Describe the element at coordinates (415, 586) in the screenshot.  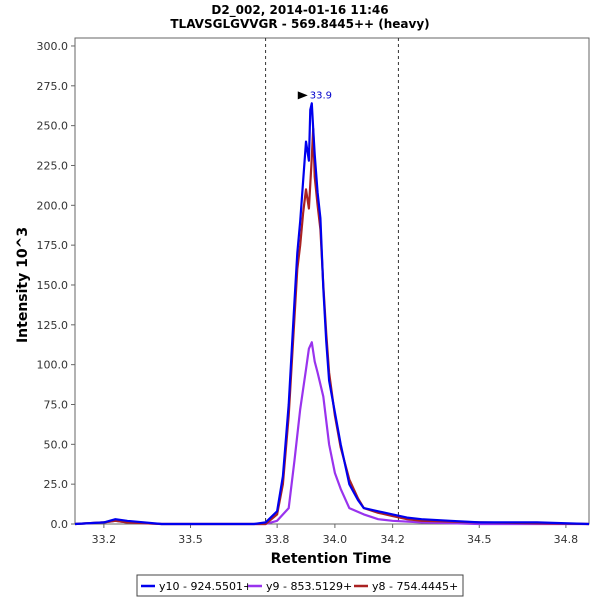
I see `legend-entry: y8 - 754.4445+` at that location.